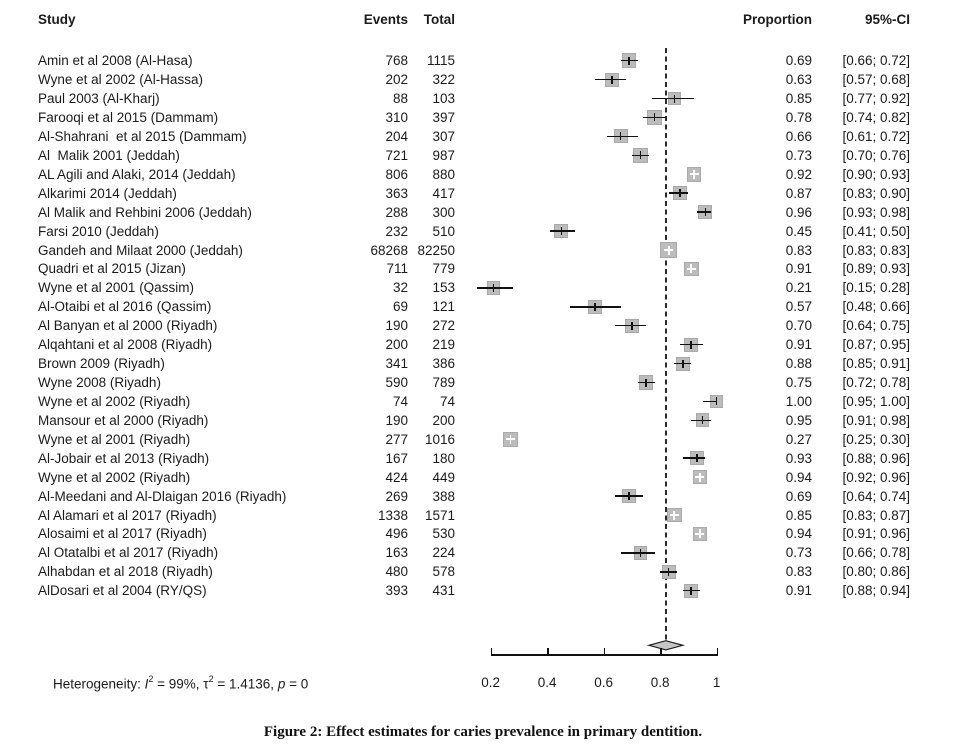 This screenshot has width=966, height=751. I want to click on axis-tick-label: 0.8, so click(660, 682).